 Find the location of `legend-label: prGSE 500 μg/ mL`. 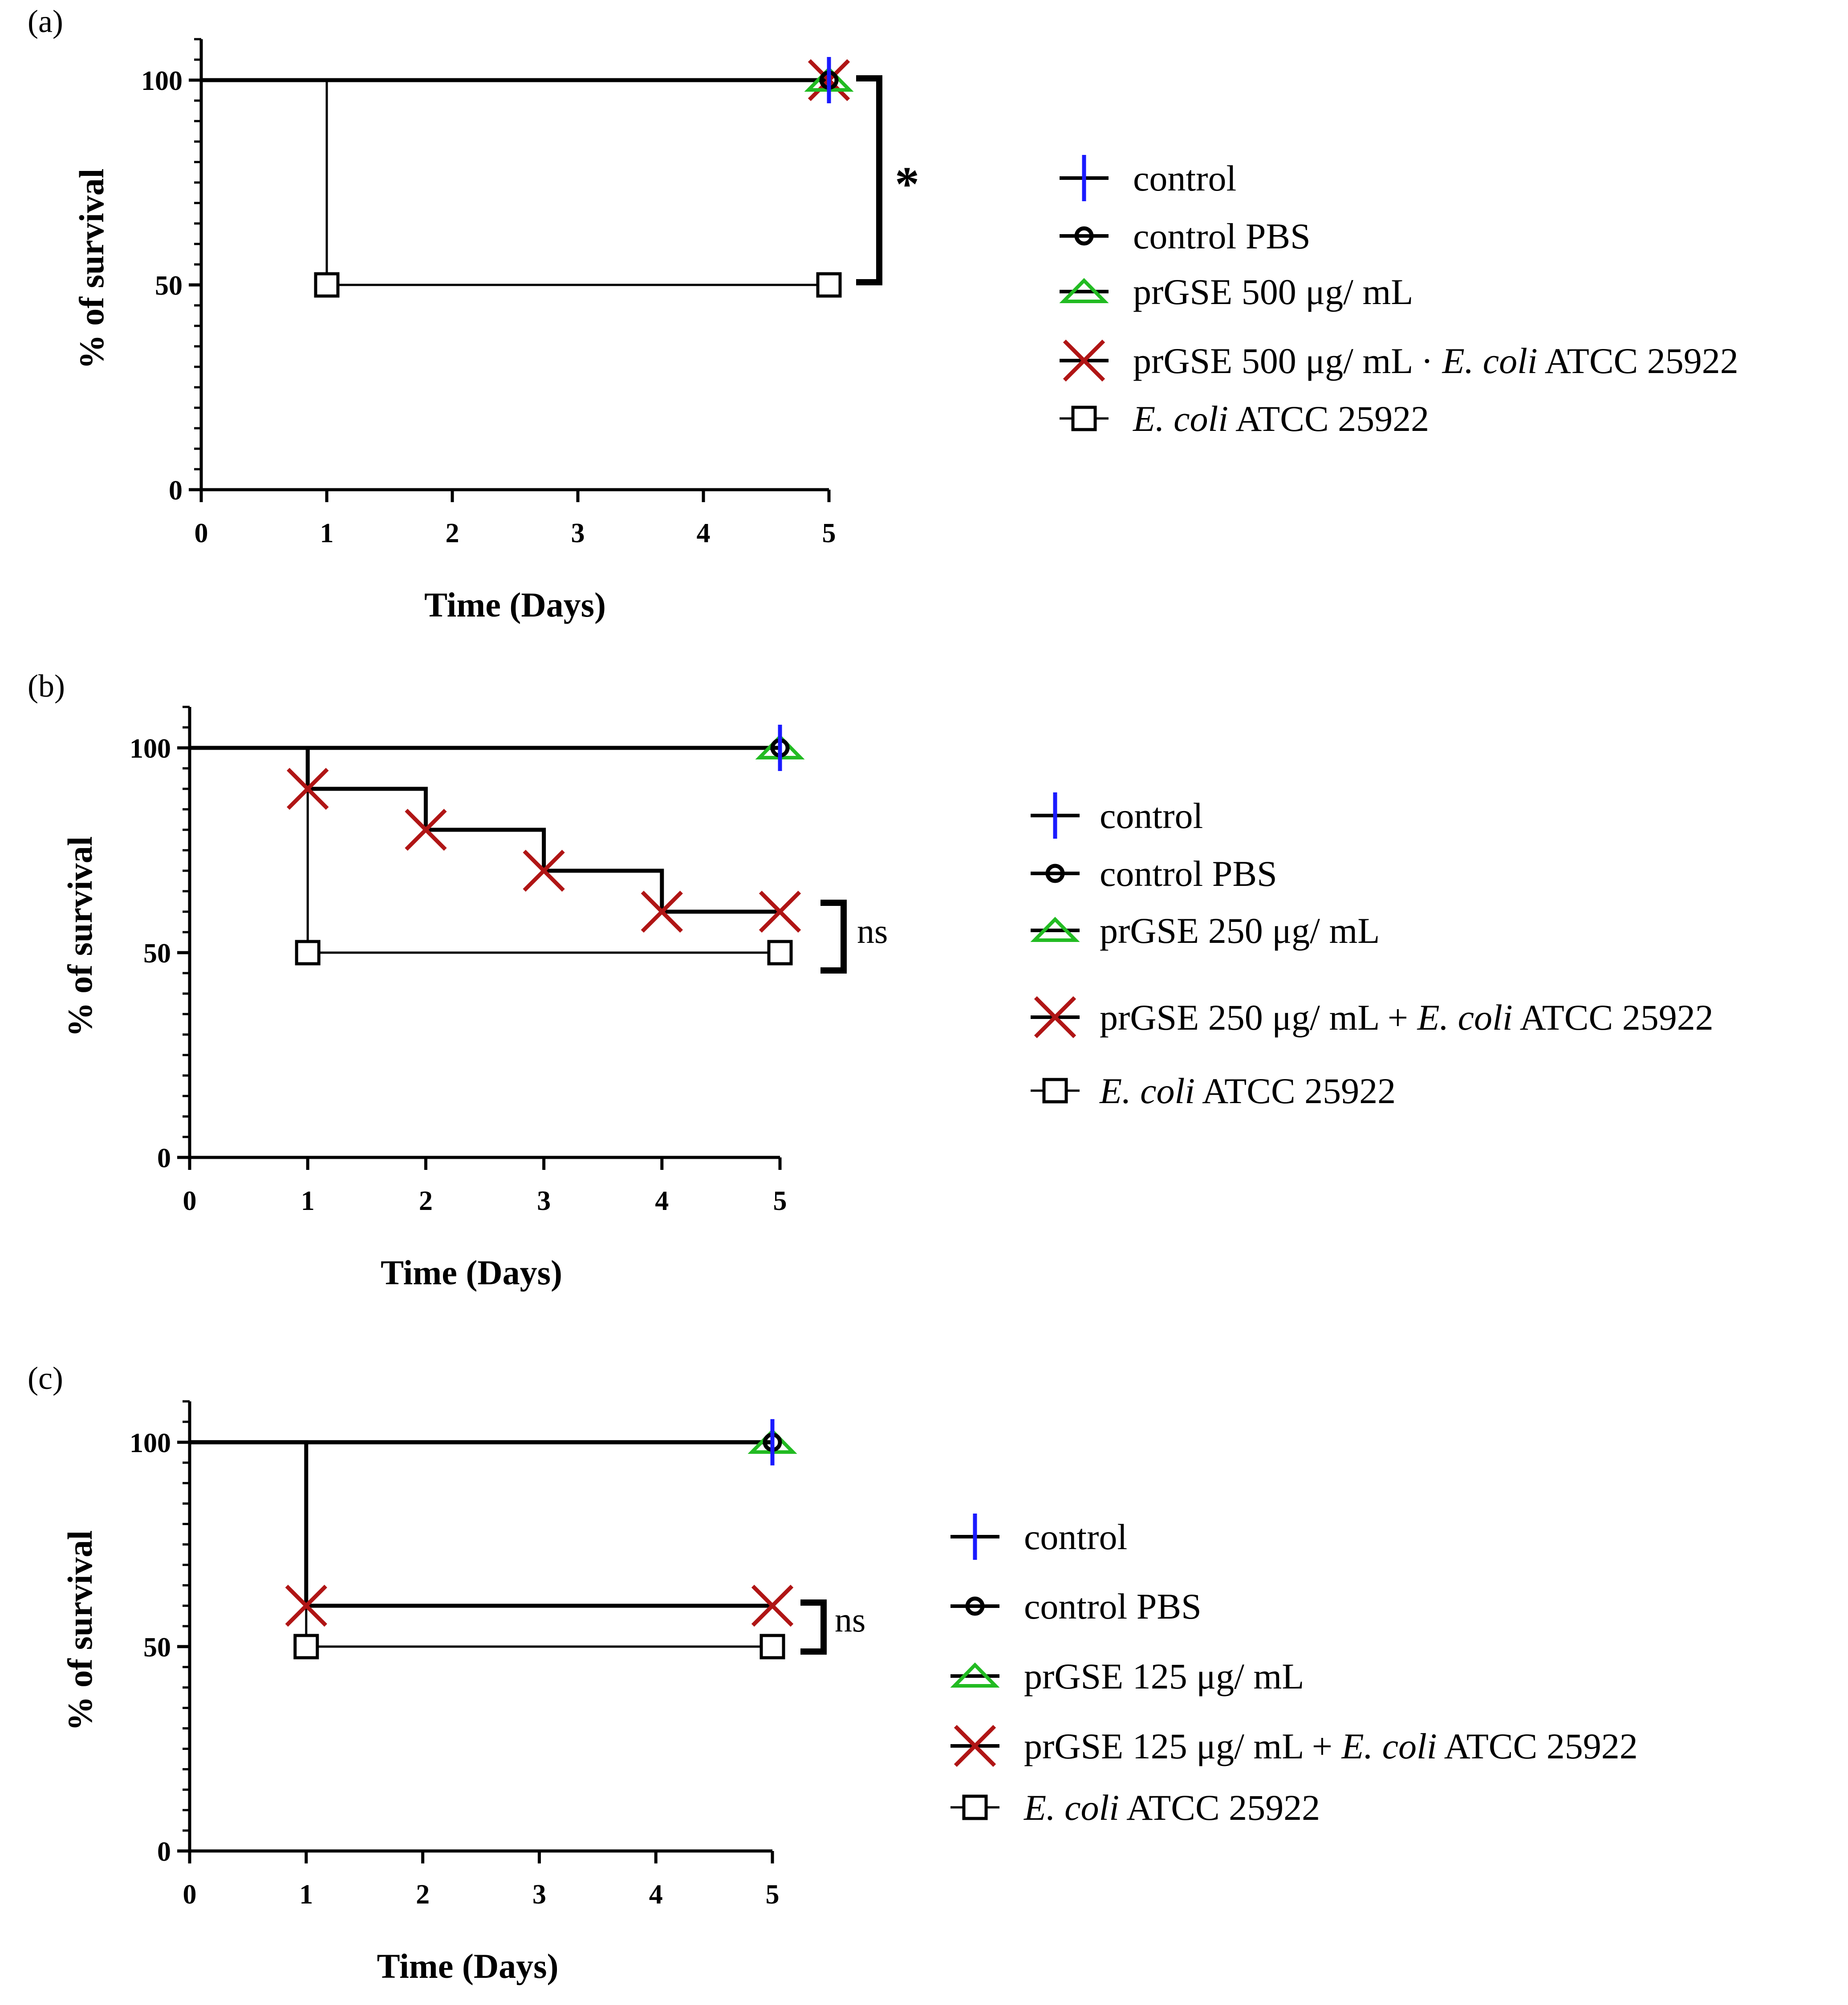

legend-label: prGSE 500 μg/ mL is located at coordinates (1273, 292).